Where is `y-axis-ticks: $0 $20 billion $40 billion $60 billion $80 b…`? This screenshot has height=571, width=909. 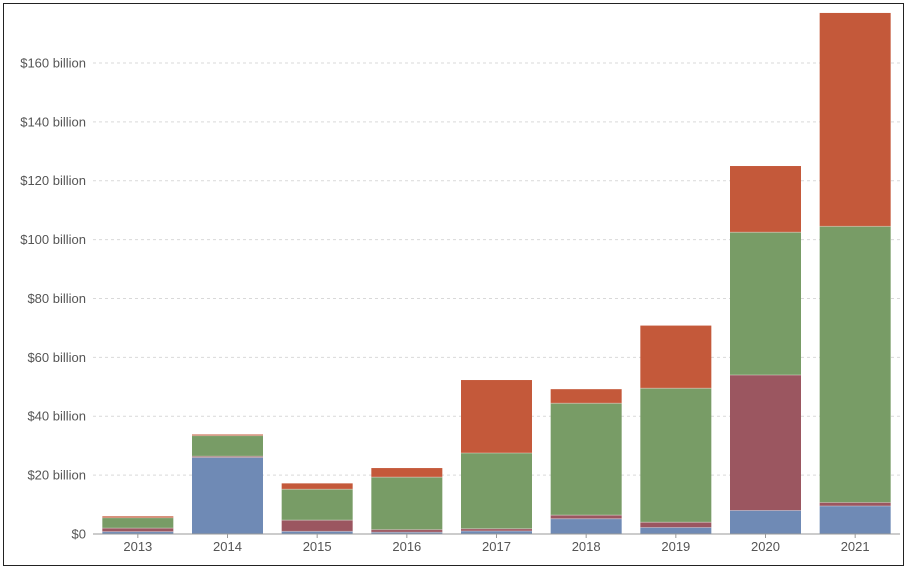 y-axis-ticks: $0 $20 billion $40 billion $60 billion $80 b… is located at coordinates (53, 298).